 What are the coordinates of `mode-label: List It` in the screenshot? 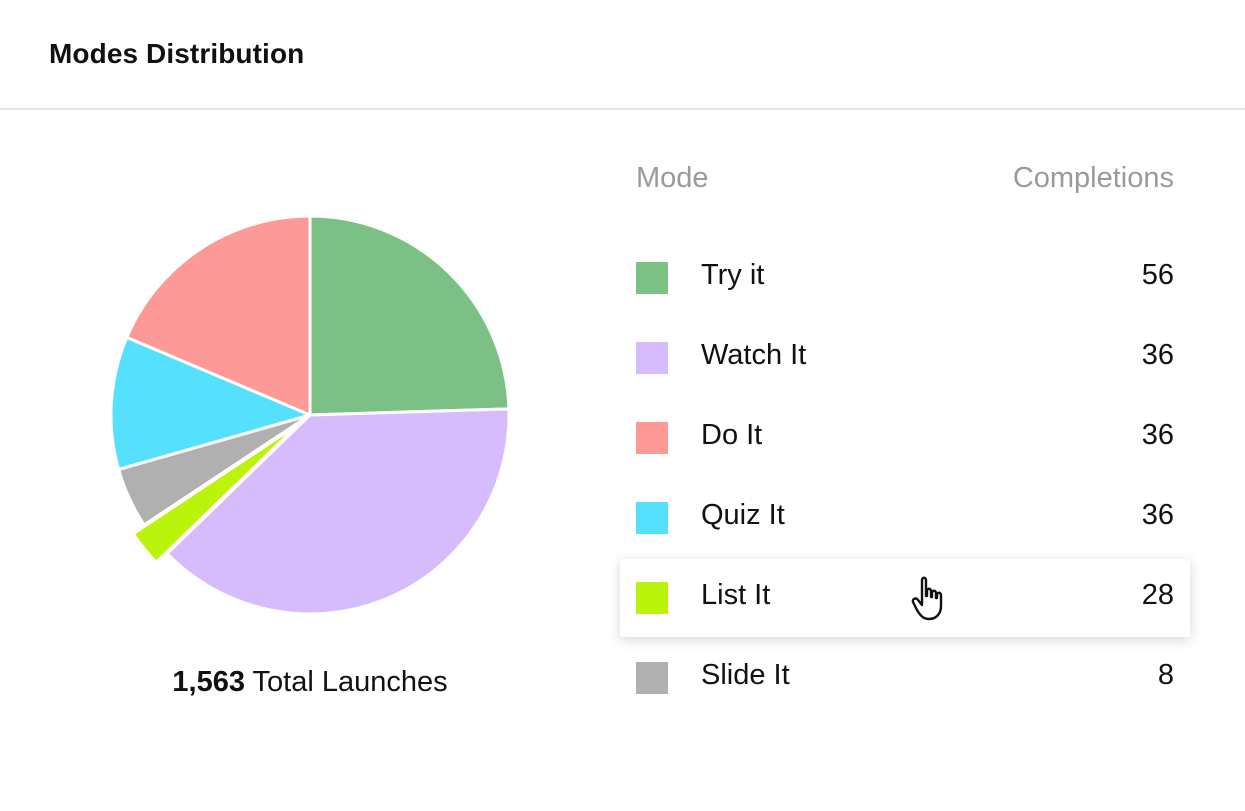 It's located at (736, 595).